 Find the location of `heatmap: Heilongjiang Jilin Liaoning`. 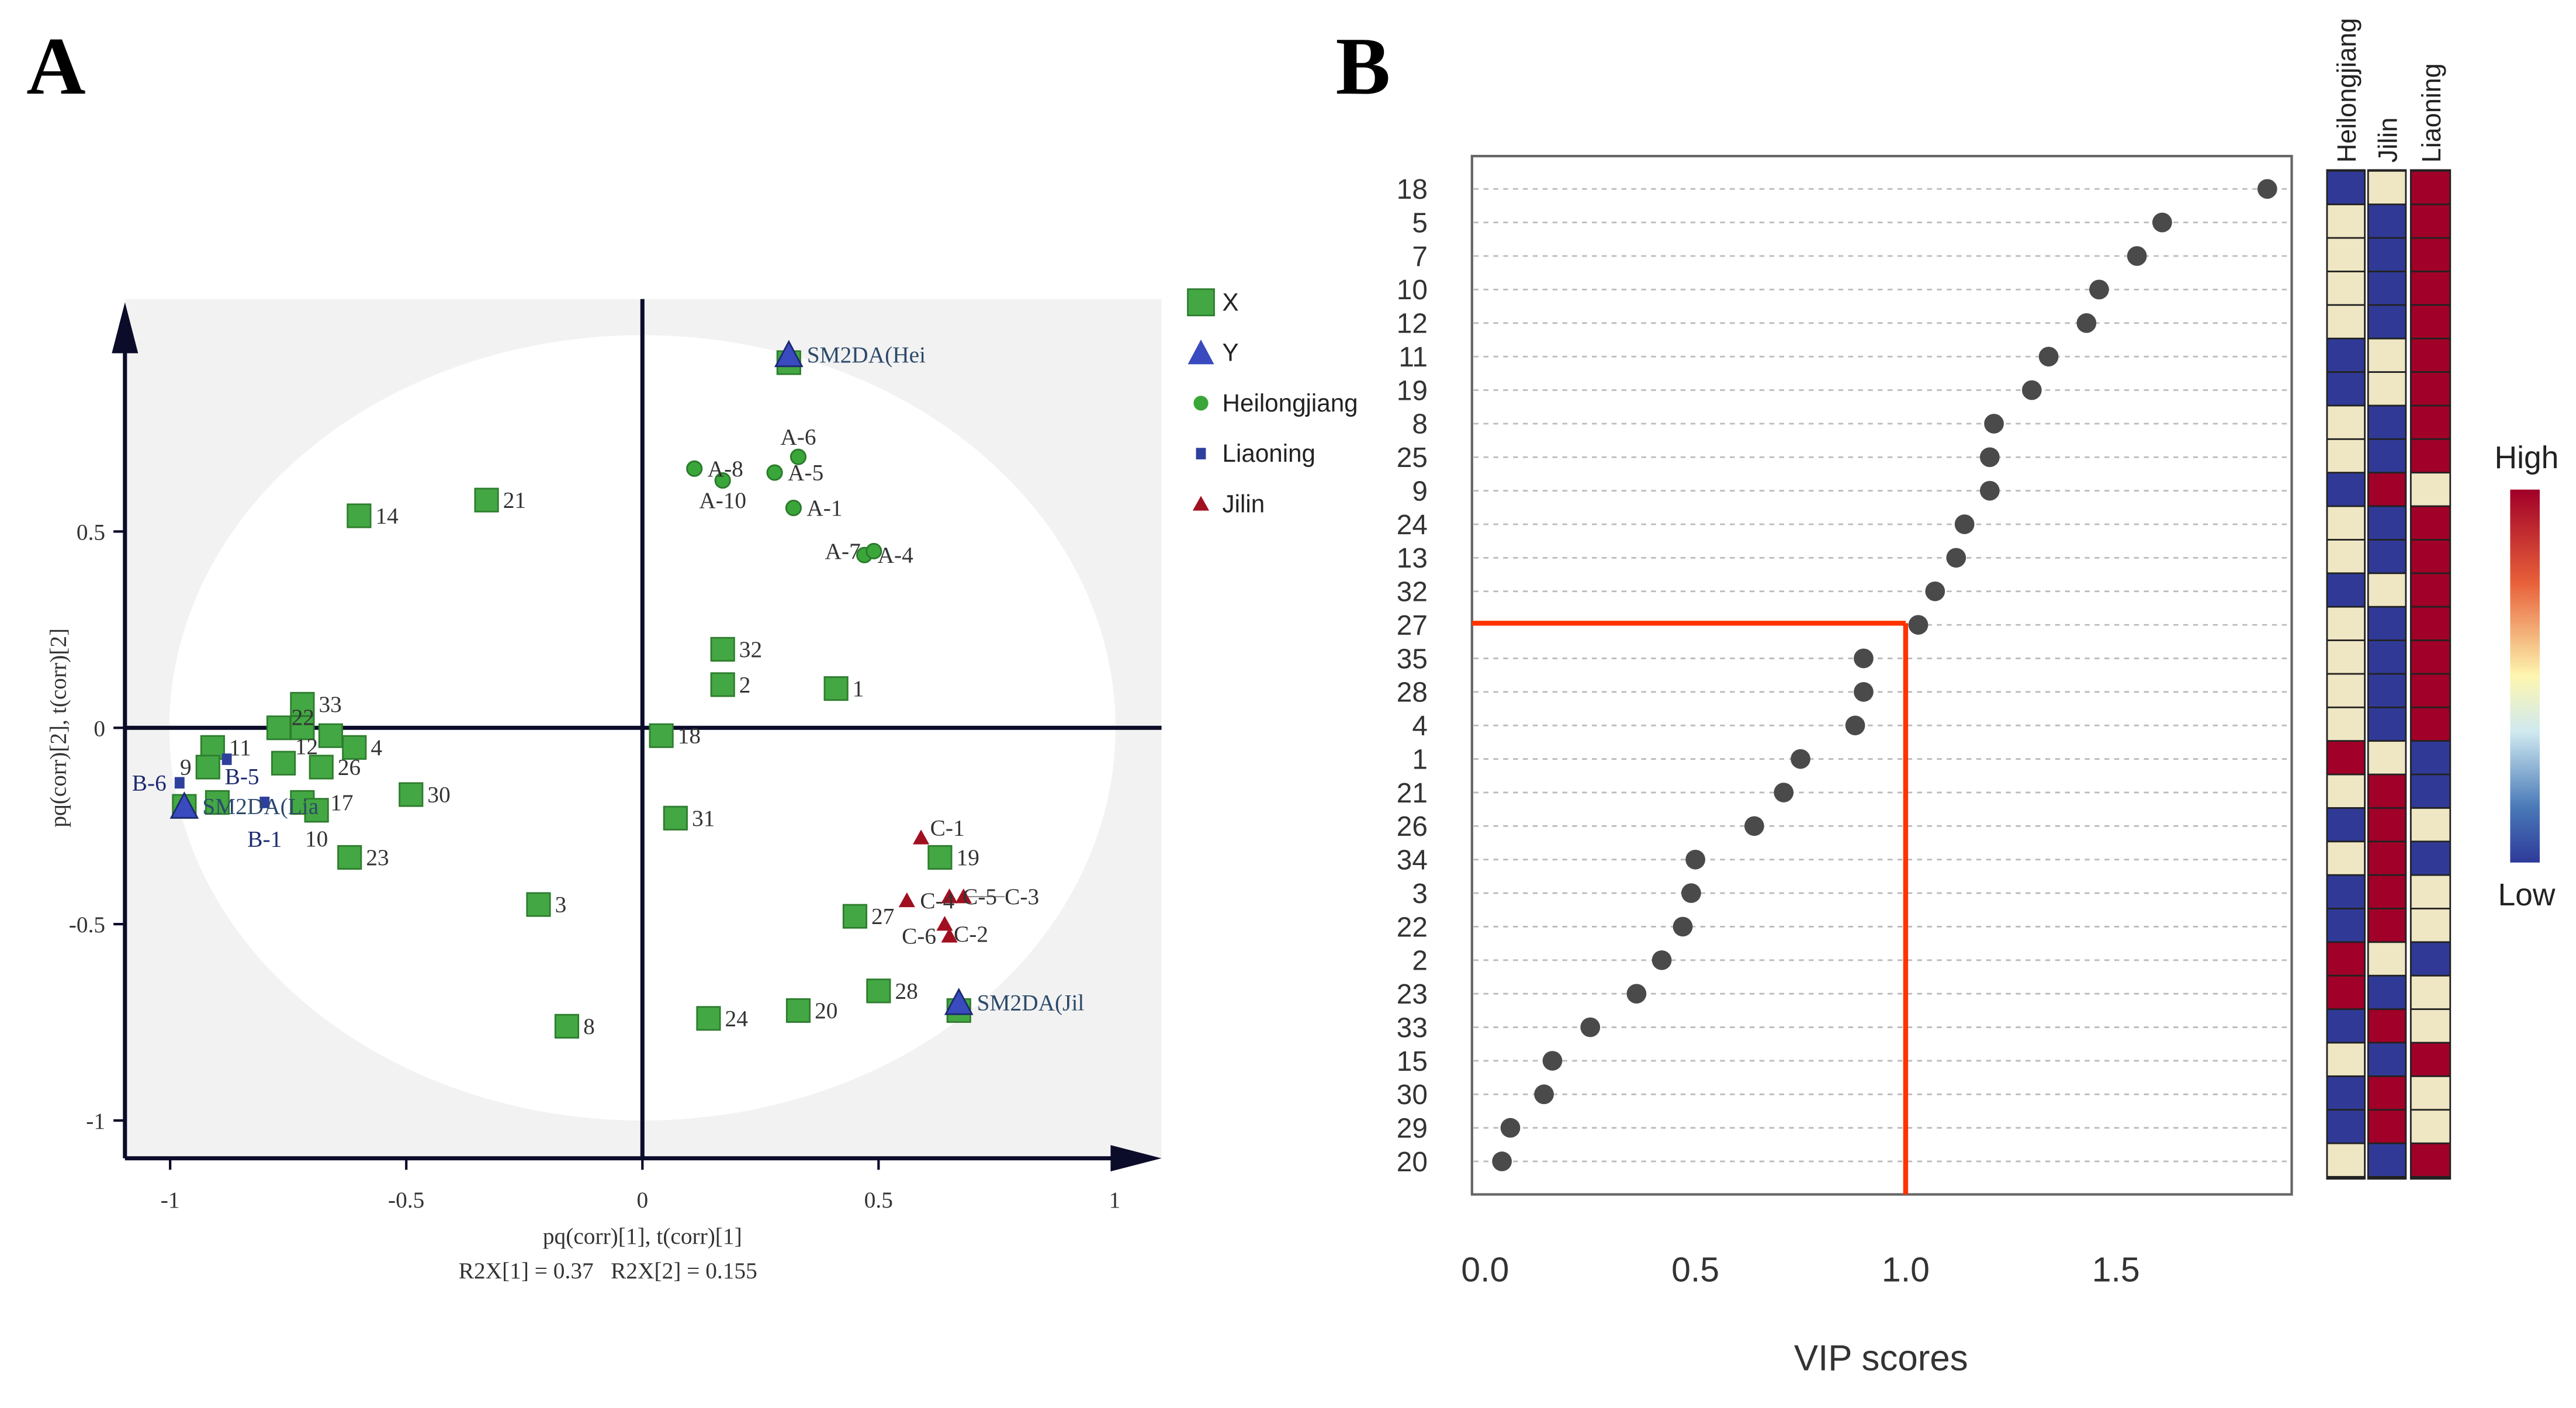

heatmap: Heilongjiang Jilin Liaoning is located at coordinates (2389, 599).